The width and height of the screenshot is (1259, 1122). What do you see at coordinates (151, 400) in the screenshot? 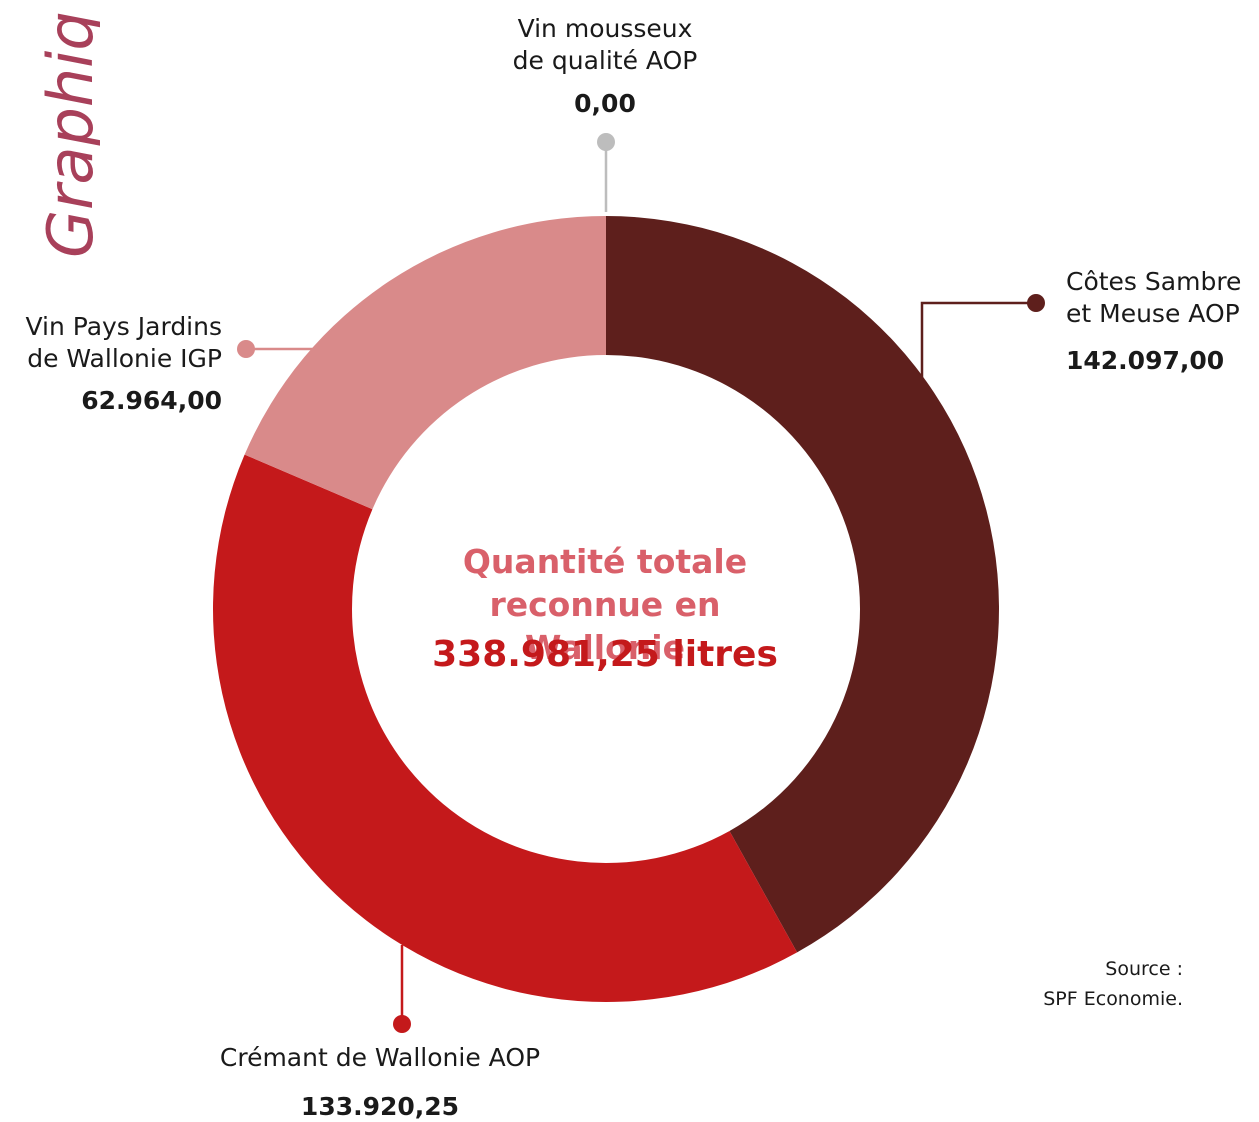
I see `value-vin-pays: 62.964,00` at bounding box center [151, 400].